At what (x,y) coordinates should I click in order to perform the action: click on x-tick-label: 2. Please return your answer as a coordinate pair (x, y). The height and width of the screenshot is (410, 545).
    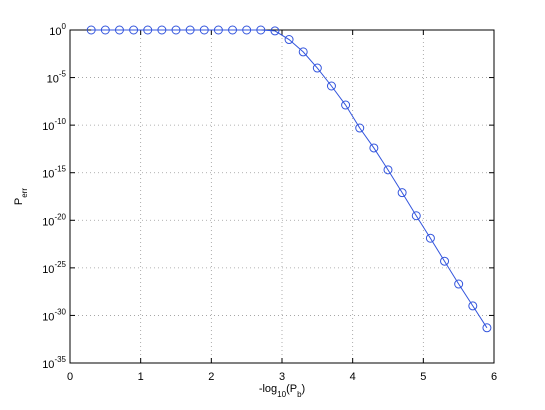
    Looking at the image, I should click on (211, 377).